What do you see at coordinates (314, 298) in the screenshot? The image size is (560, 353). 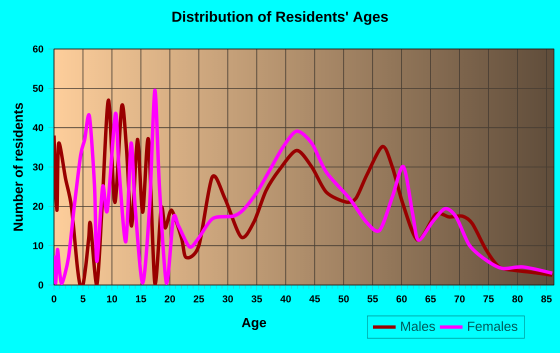 I see `x-tick-label: 45` at bounding box center [314, 298].